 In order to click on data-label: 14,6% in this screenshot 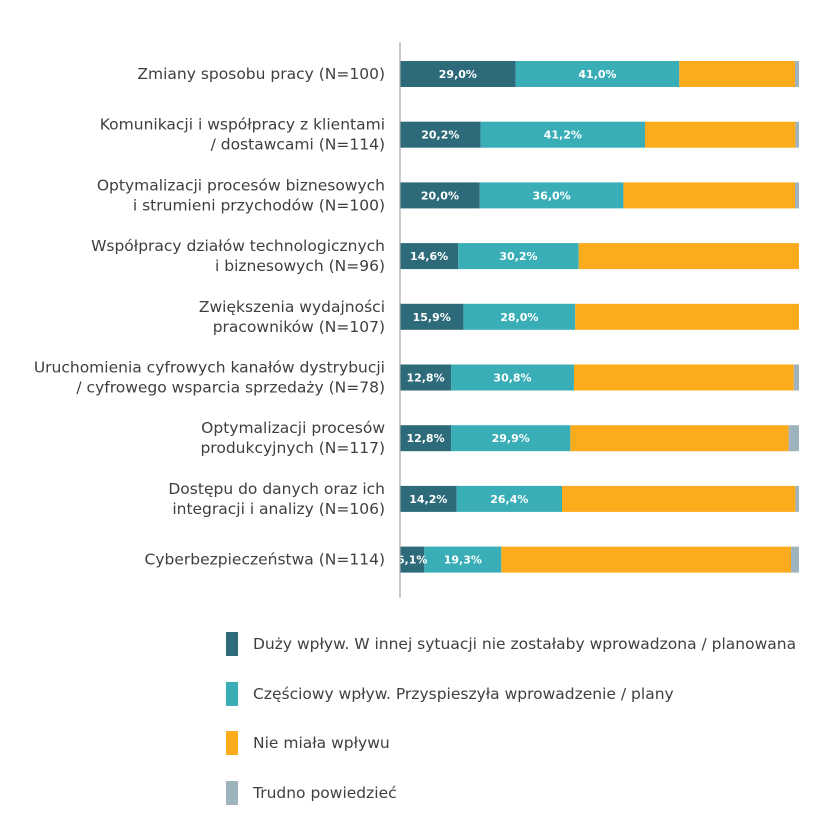, I will do `click(429, 256)`.